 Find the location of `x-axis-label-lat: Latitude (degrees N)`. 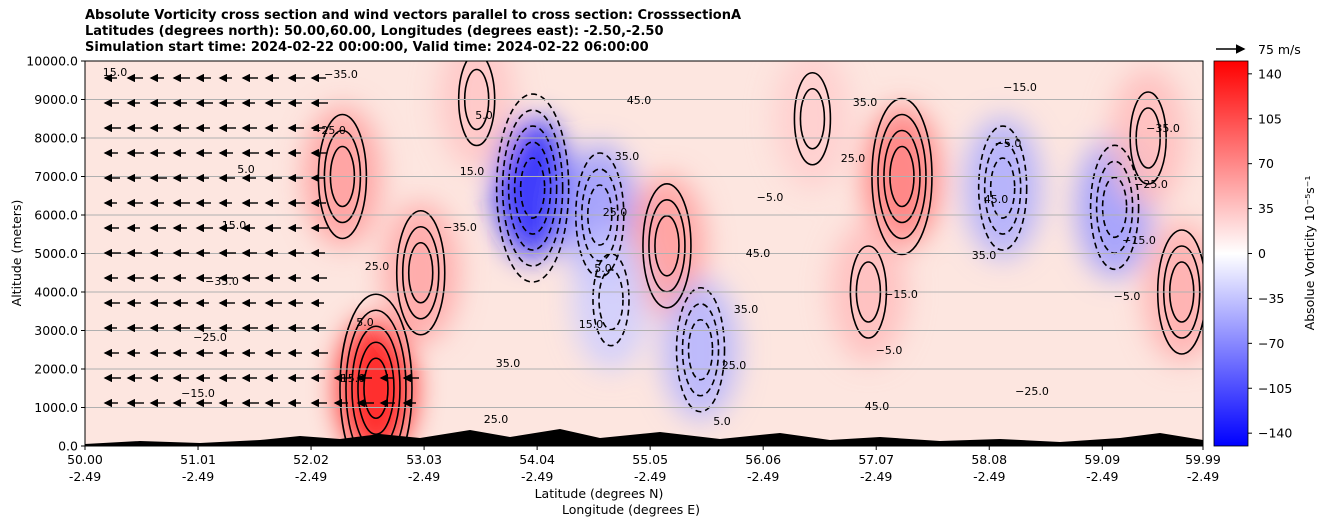

x-axis-label-lat: Latitude (degrees N) is located at coordinates (599, 493).